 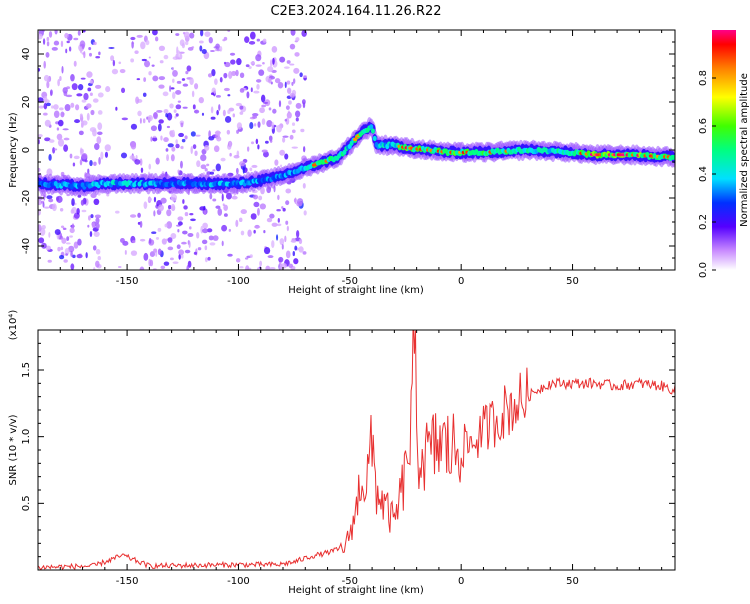 I want to click on y-tick-label: 0, so click(x=26, y=150).